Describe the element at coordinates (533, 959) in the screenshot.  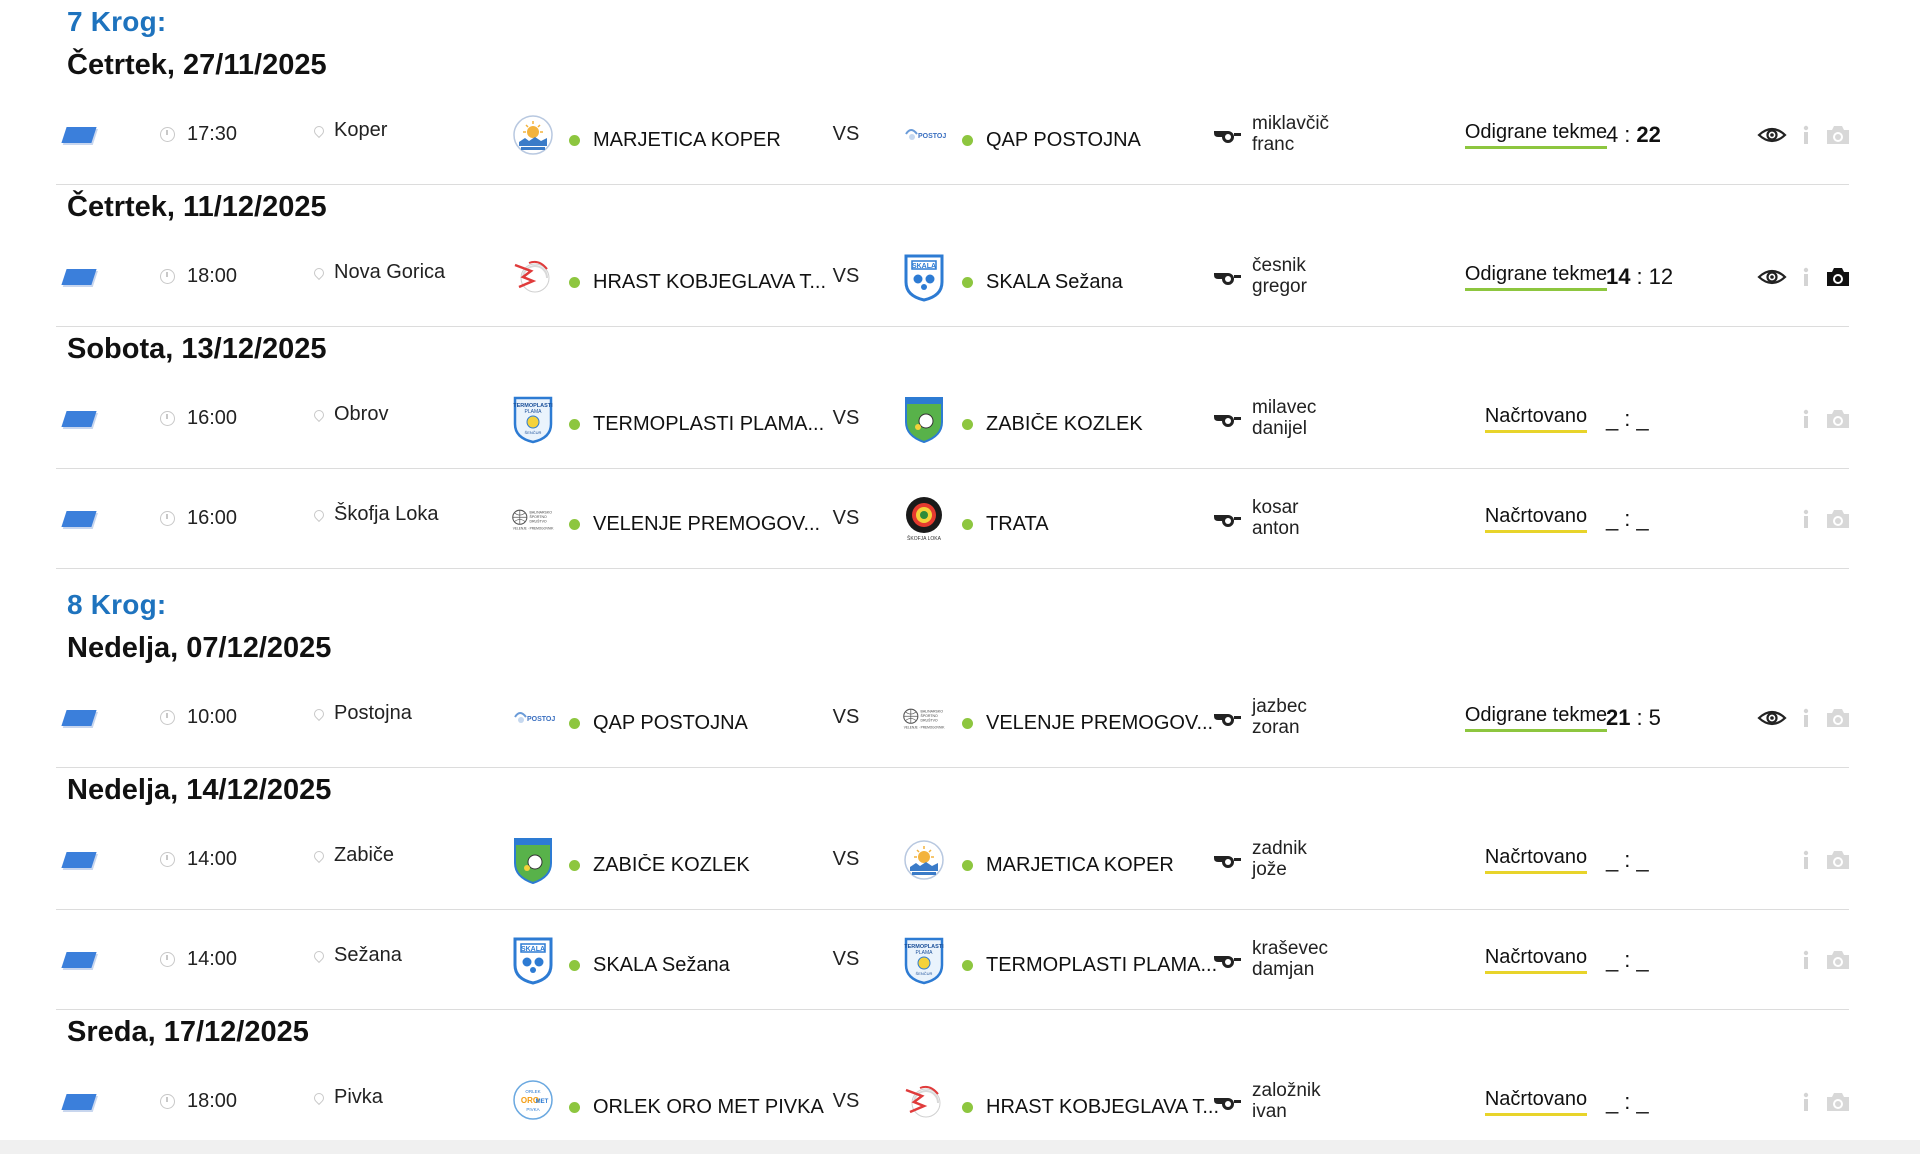
I see `home-team-logo: SKALA` at that location.